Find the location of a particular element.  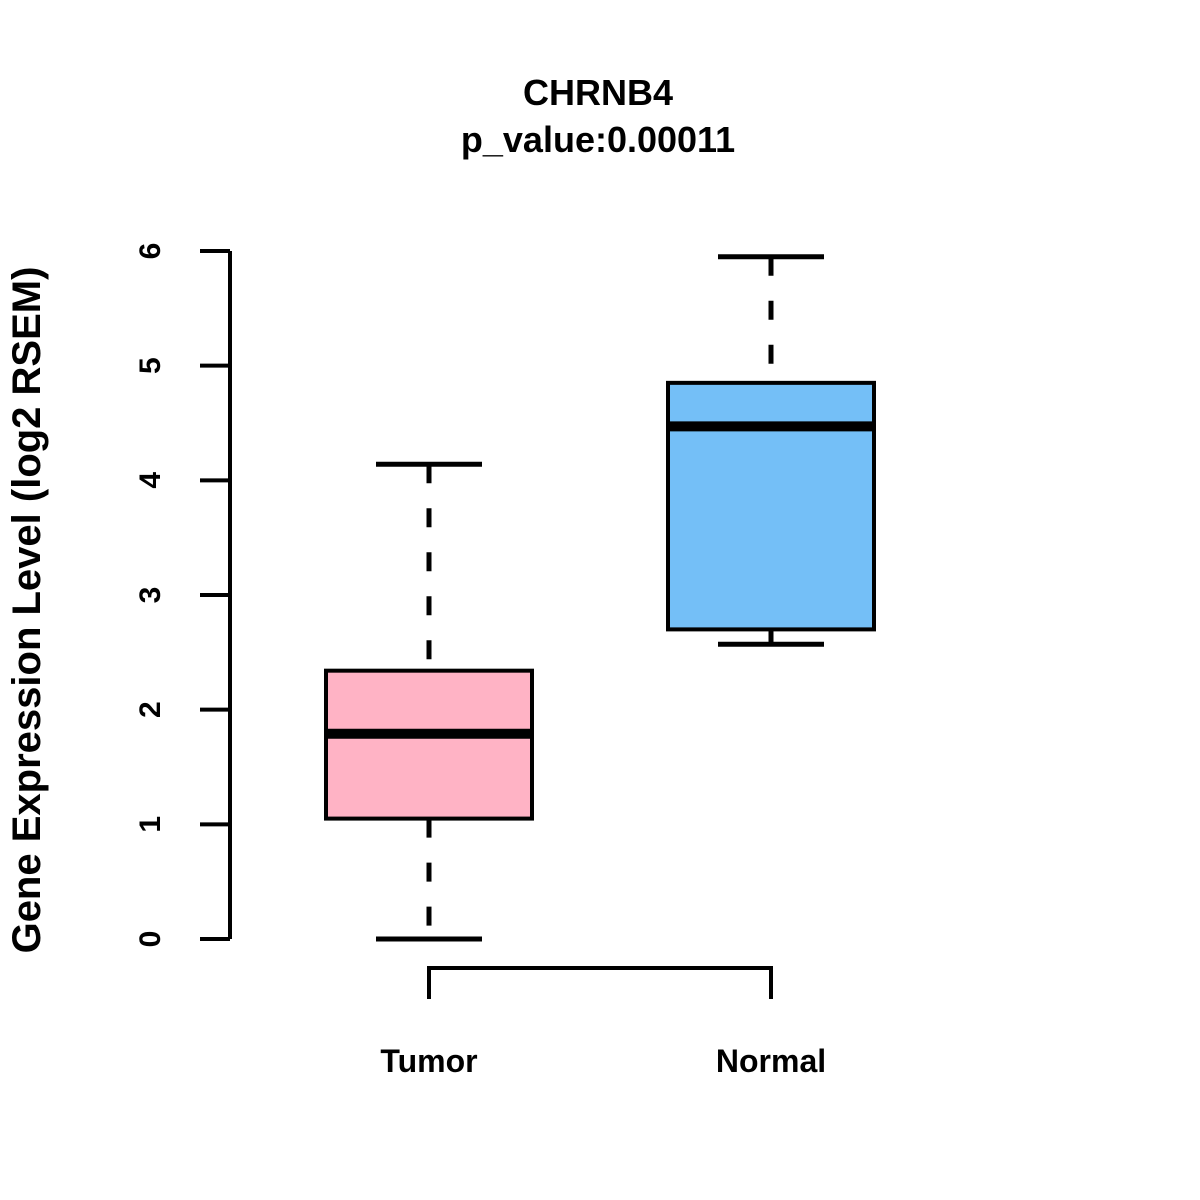

y-tick-label-3: 3 is located at coordinates (150, 595).